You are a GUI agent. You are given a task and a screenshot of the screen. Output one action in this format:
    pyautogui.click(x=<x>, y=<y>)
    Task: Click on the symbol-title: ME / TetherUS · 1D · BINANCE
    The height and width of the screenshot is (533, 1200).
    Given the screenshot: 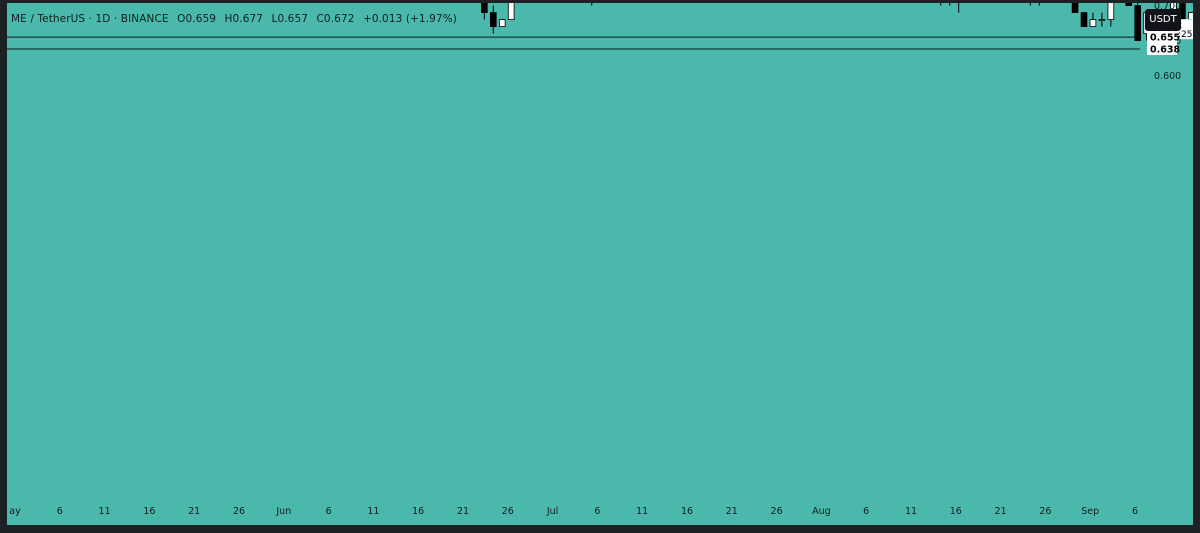 What is the action you would take?
    pyautogui.click(x=90, y=19)
    